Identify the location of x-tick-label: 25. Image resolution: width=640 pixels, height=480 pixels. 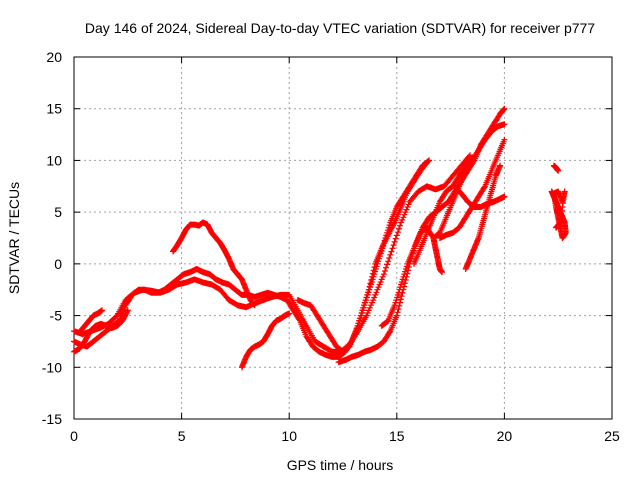
(612, 436).